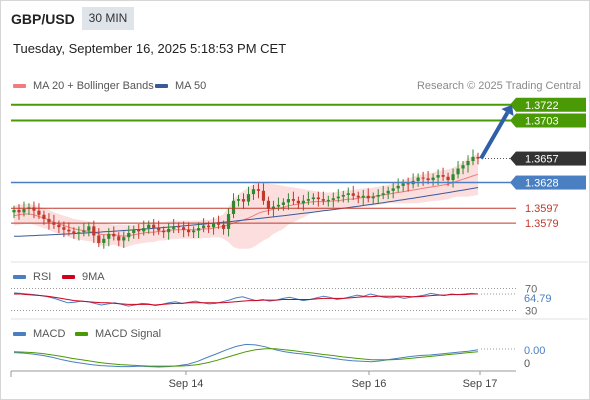 This screenshot has height=400, width=590. What do you see at coordinates (480, 384) in the screenshot?
I see `x-tick-label: Sep 17` at bounding box center [480, 384].